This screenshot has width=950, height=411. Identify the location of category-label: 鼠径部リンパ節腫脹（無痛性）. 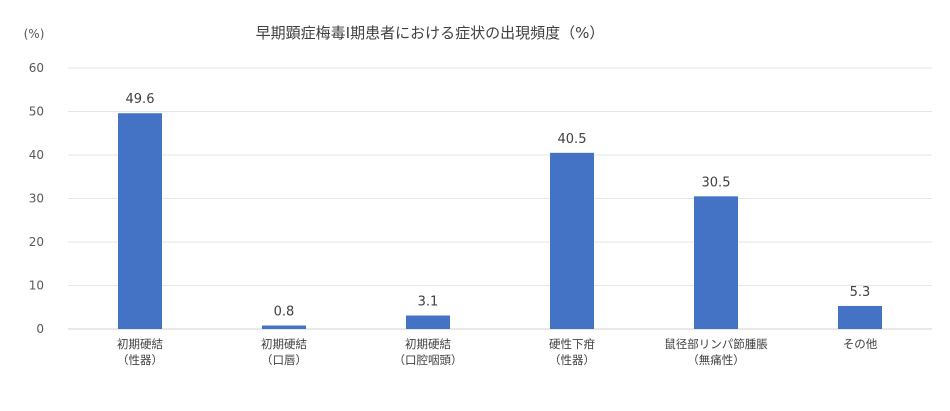
(716, 352).